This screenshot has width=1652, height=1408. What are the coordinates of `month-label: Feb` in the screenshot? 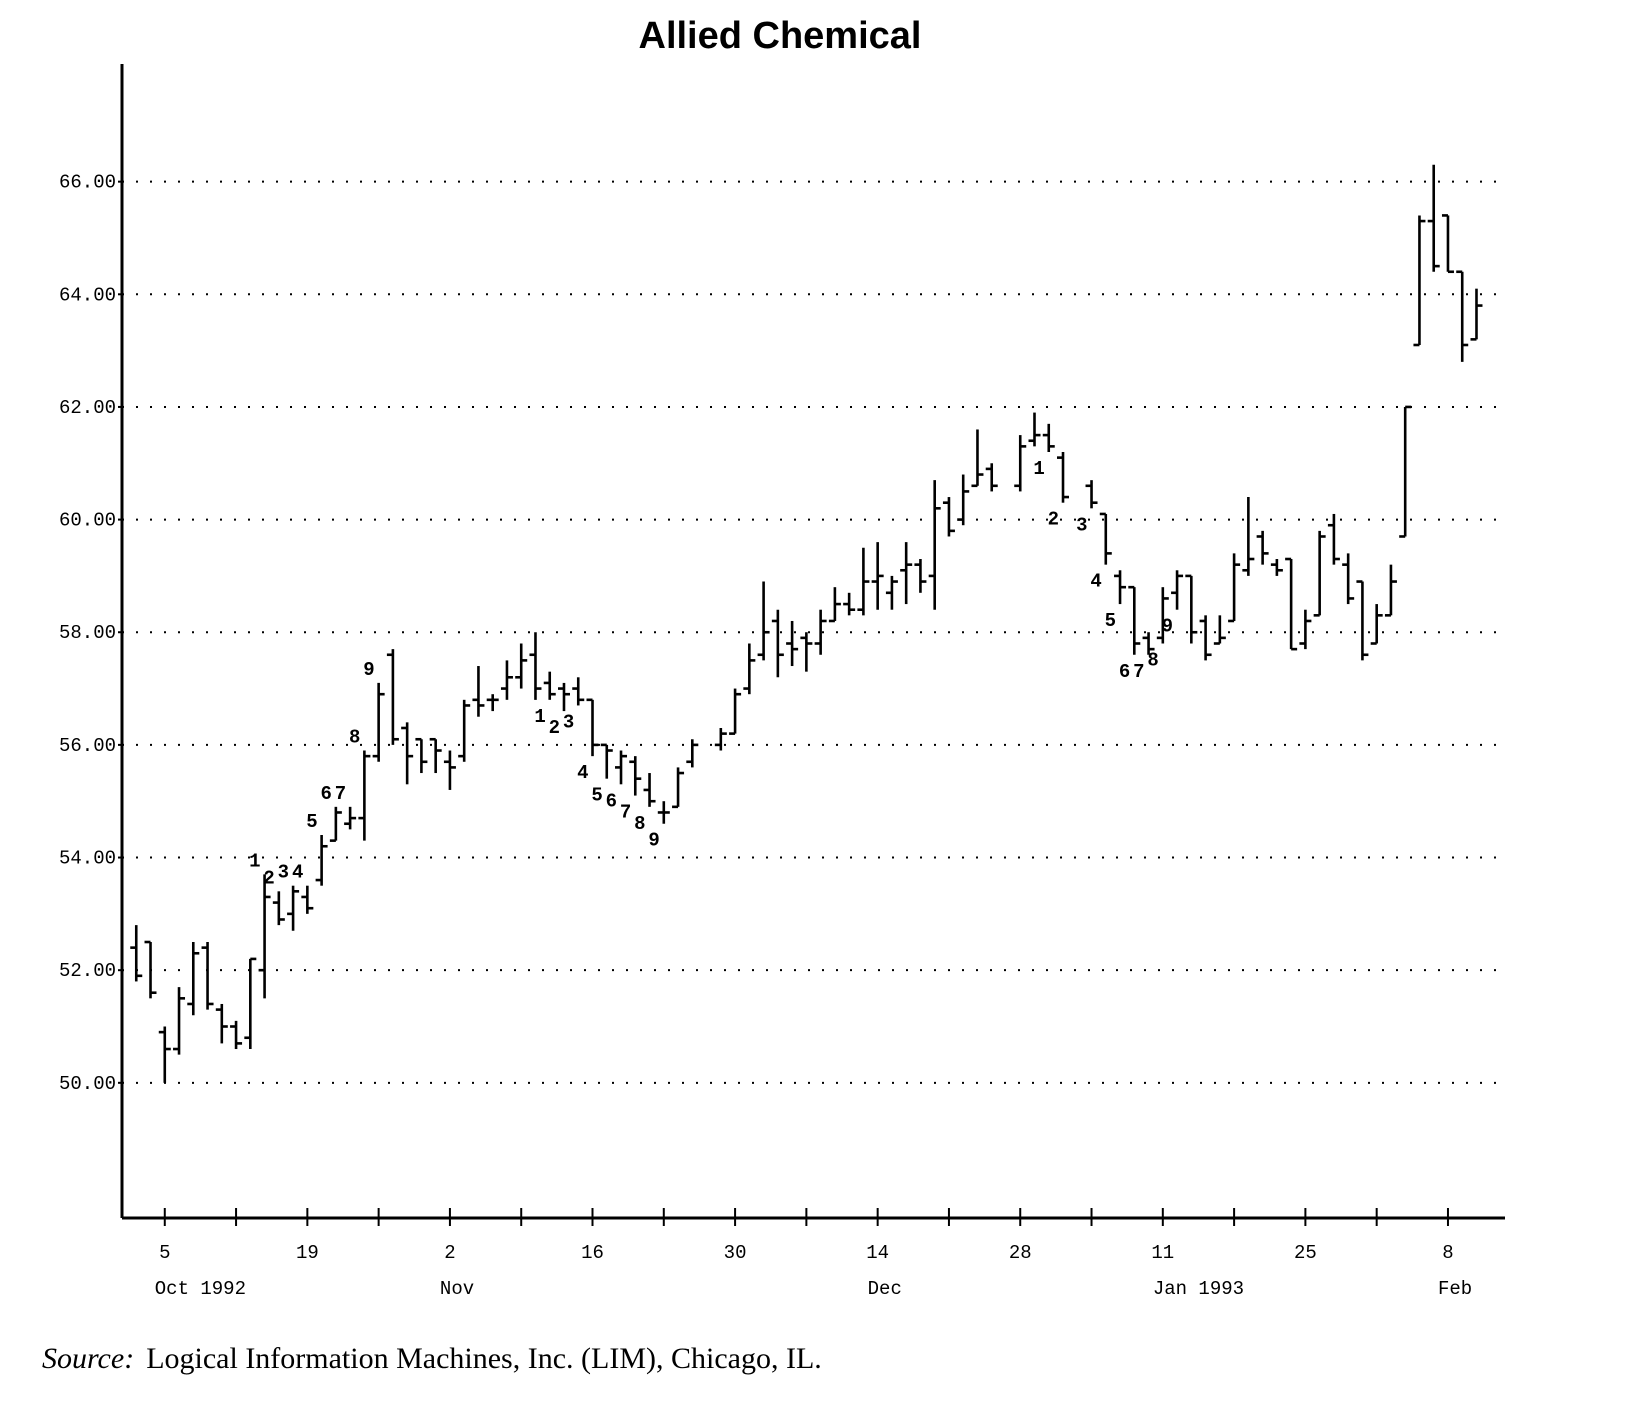 It's located at (1455, 1289).